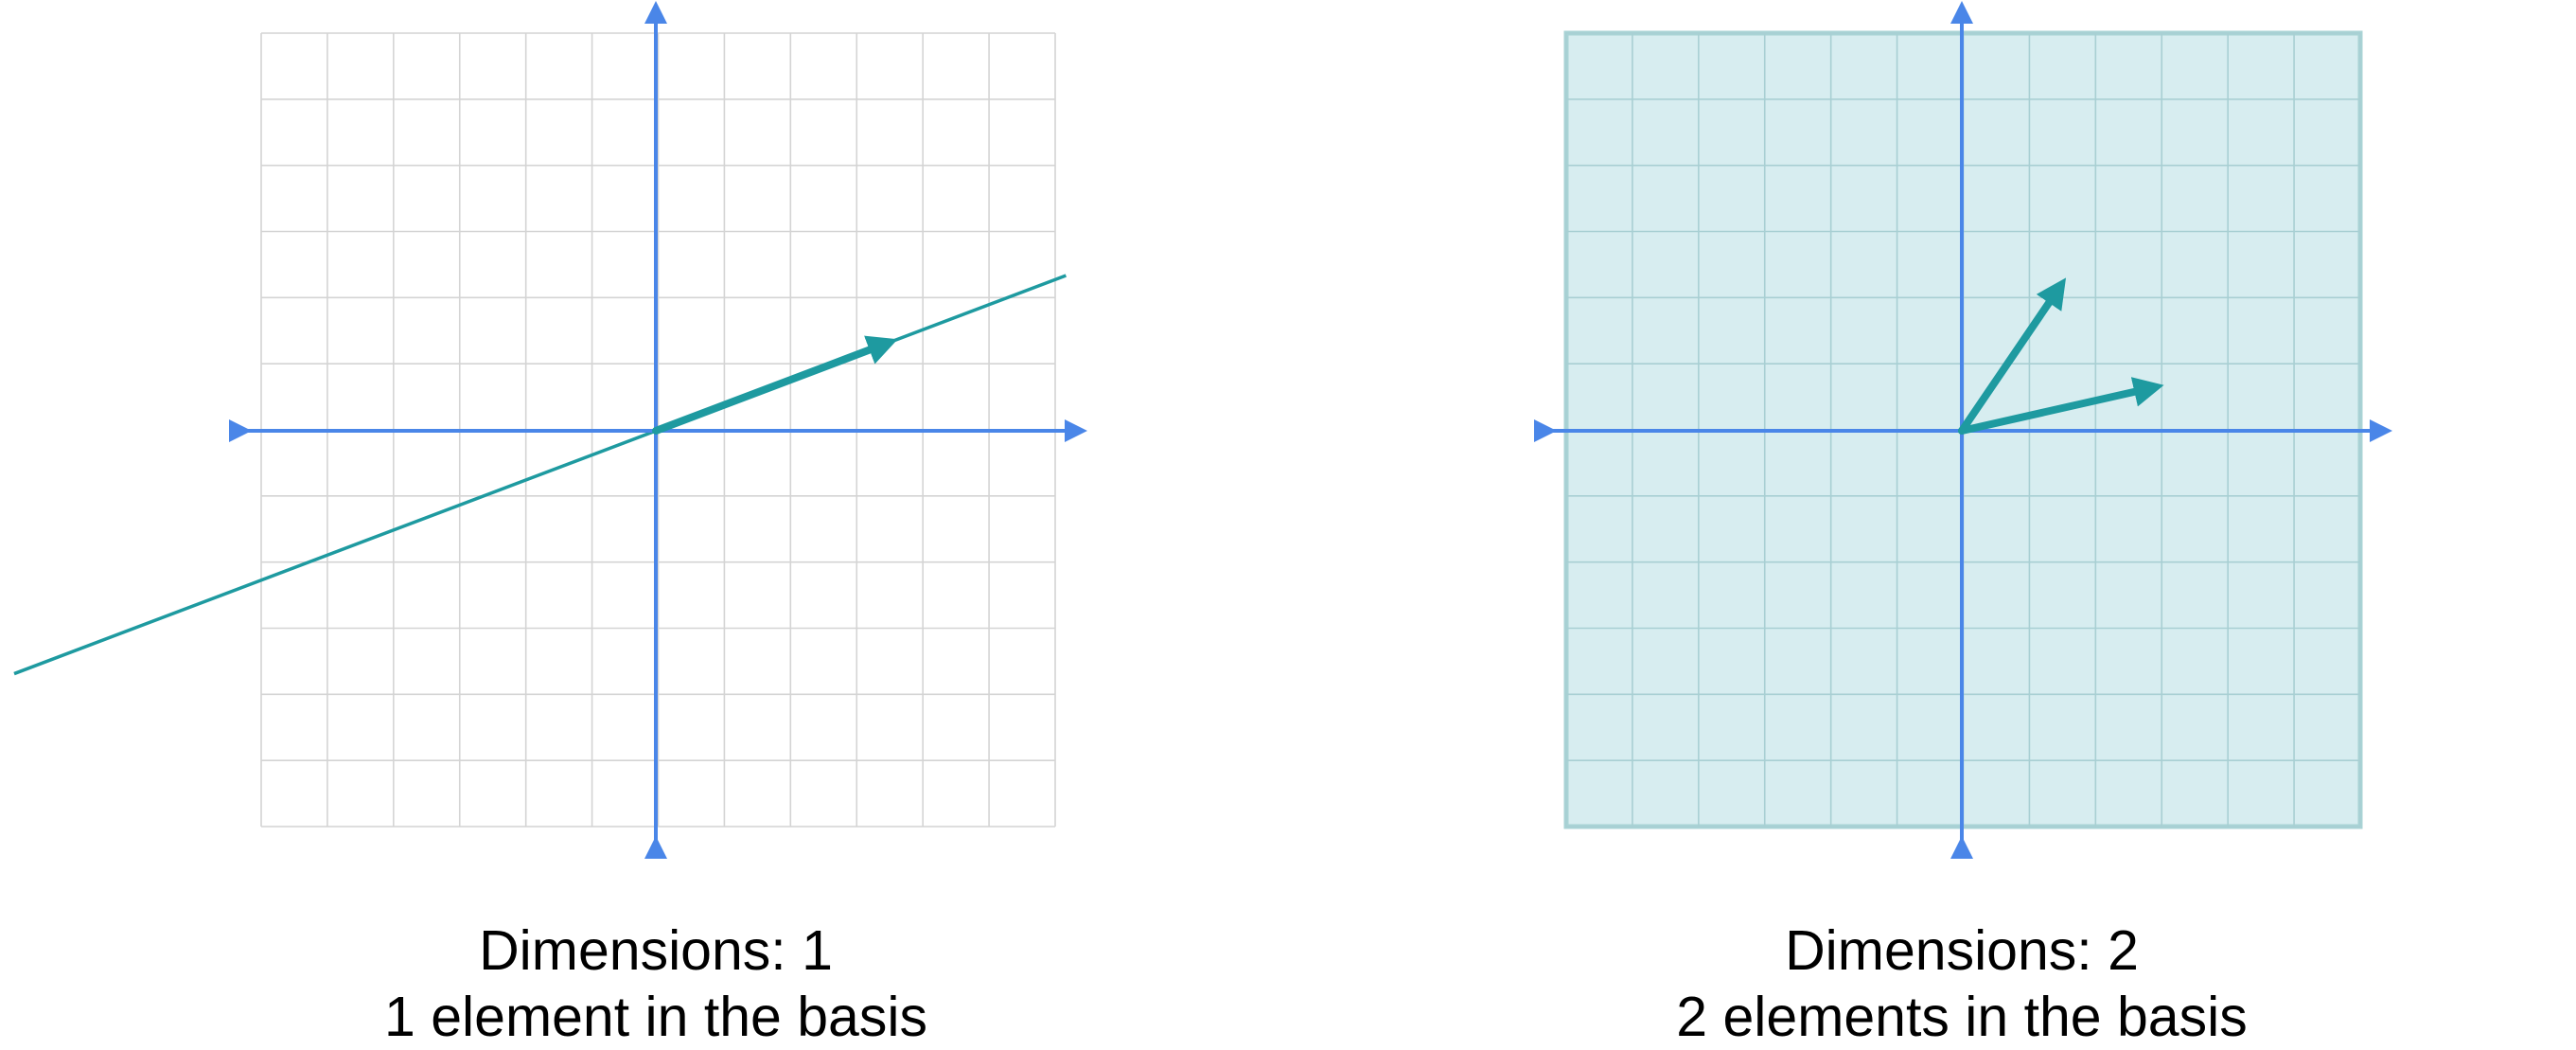 This screenshot has width=2576, height=1050. Describe the element at coordinates (1962, 1017) in the screenshot. I see `basis-count-label: 2 elements in the basis` at that location.